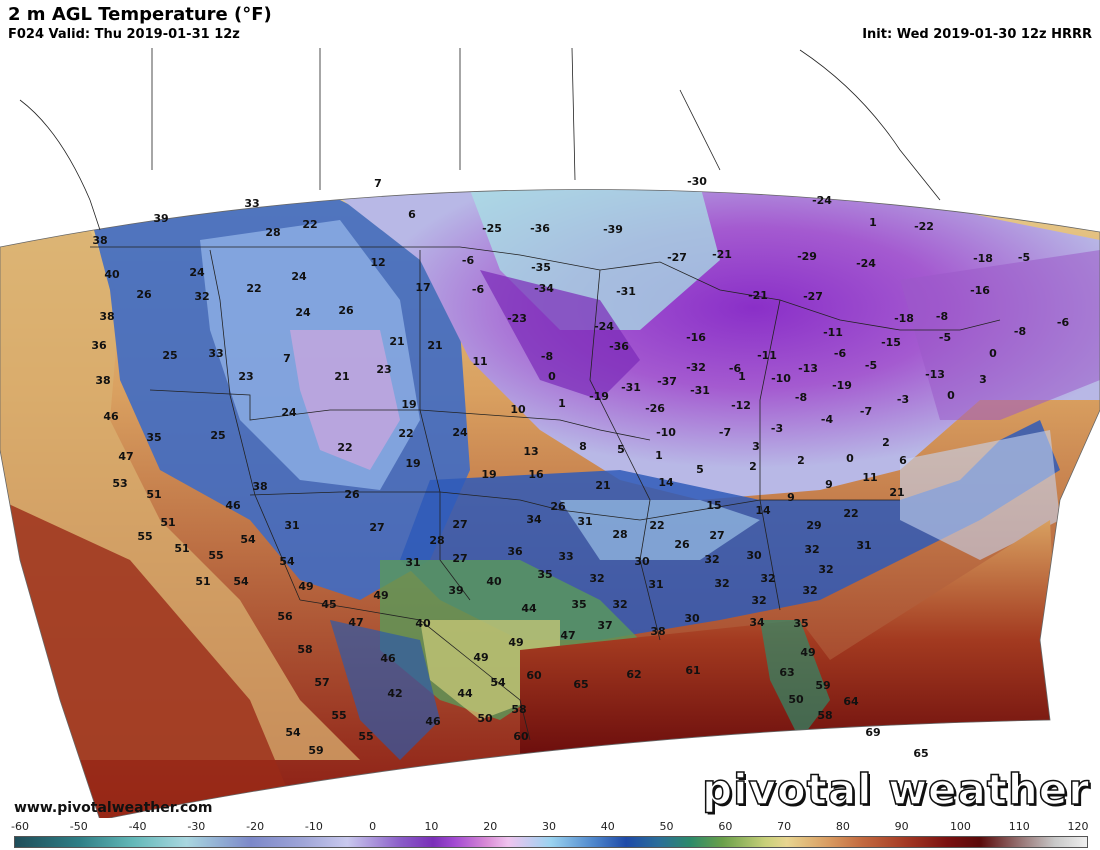 This screenshot has height=850, width=1100. Describe the element at coordinates (78, 826) in the screenshot. I see `color-scale-tick: -50` at that location.